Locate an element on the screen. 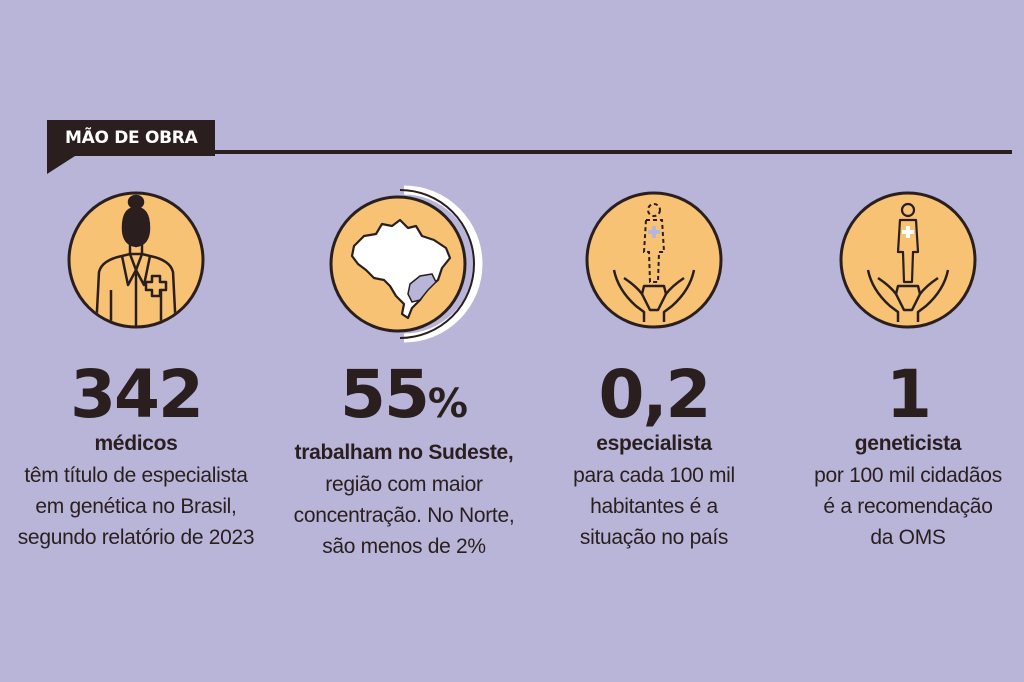 This screenshot has width=1024, height=682. stat-value: 1 is located at coordinates (909, 394).